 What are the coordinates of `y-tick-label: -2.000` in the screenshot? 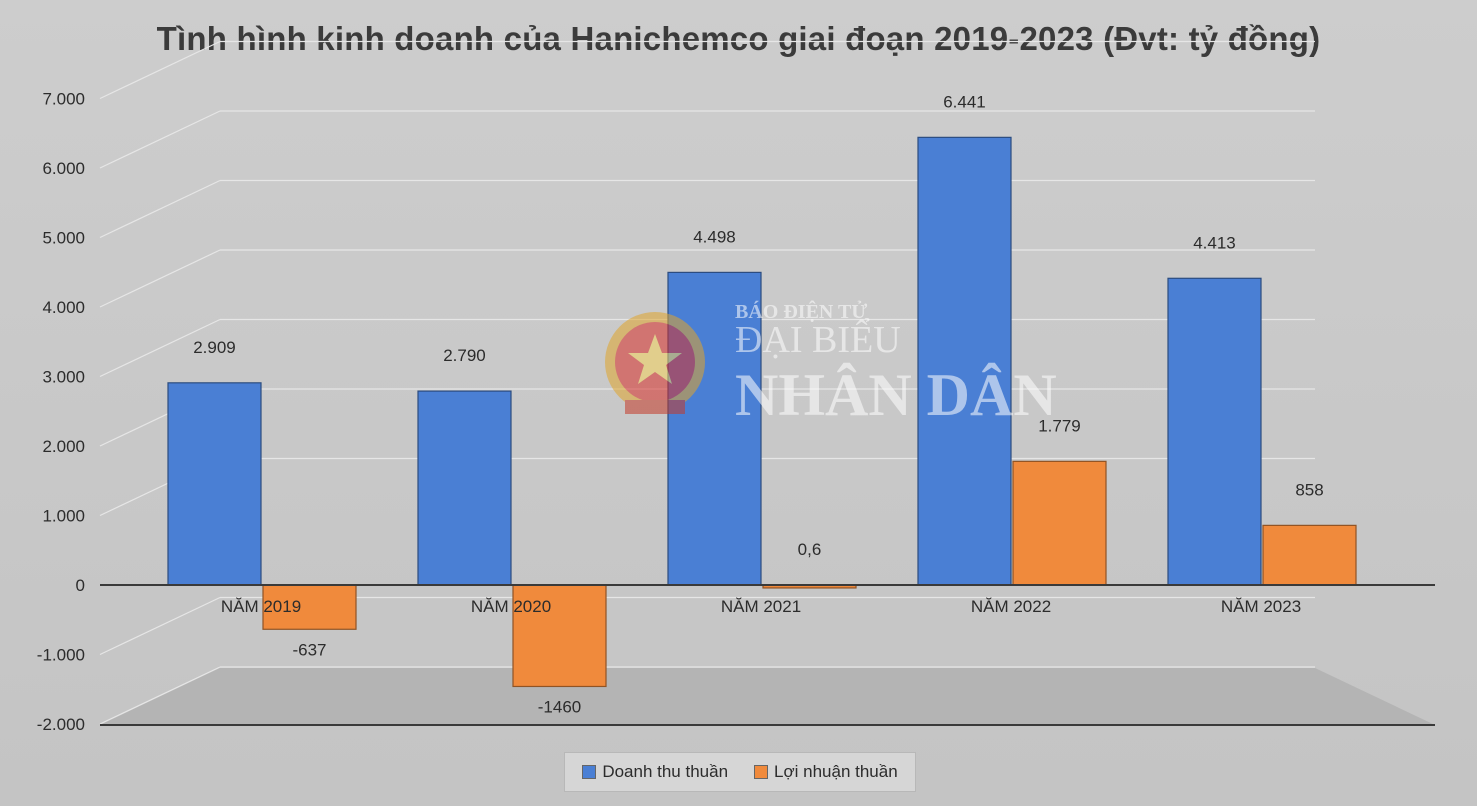 It's located at (61, 724).